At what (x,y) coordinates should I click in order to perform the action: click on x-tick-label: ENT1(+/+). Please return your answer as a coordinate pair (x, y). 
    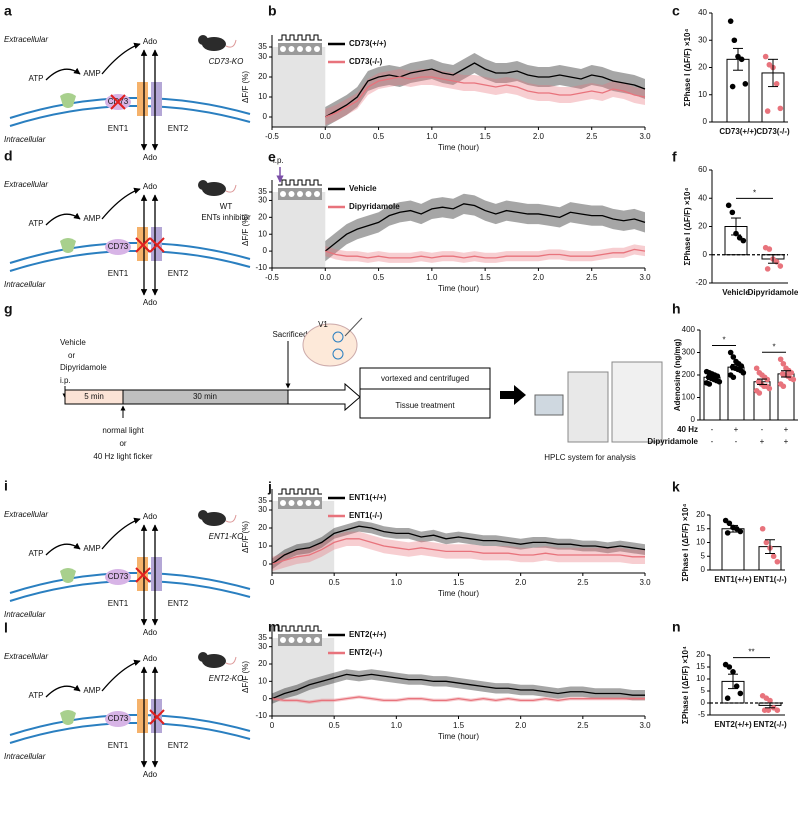
    Looking at the image, I should click on (733, 579).